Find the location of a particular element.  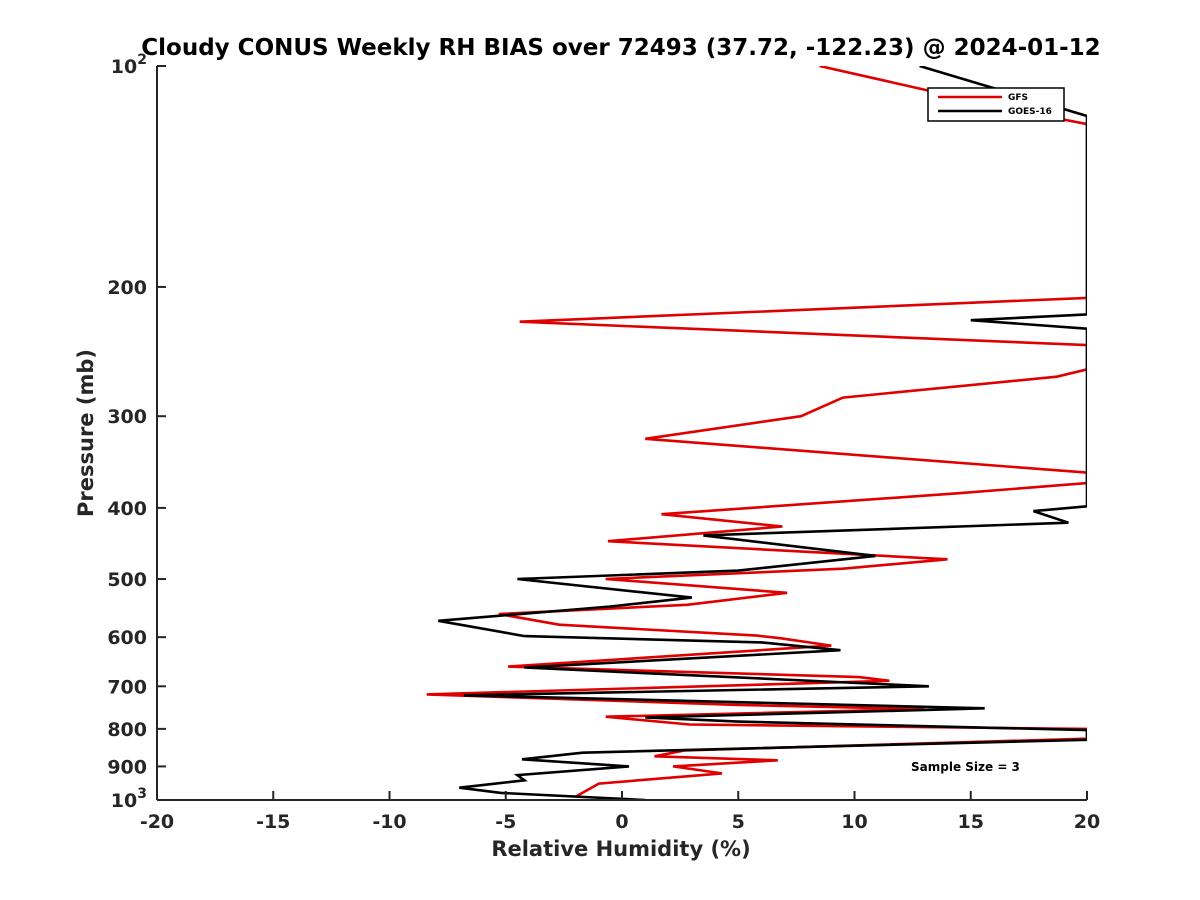

x-tick-label: 15 is located at coordinates (971, 822).